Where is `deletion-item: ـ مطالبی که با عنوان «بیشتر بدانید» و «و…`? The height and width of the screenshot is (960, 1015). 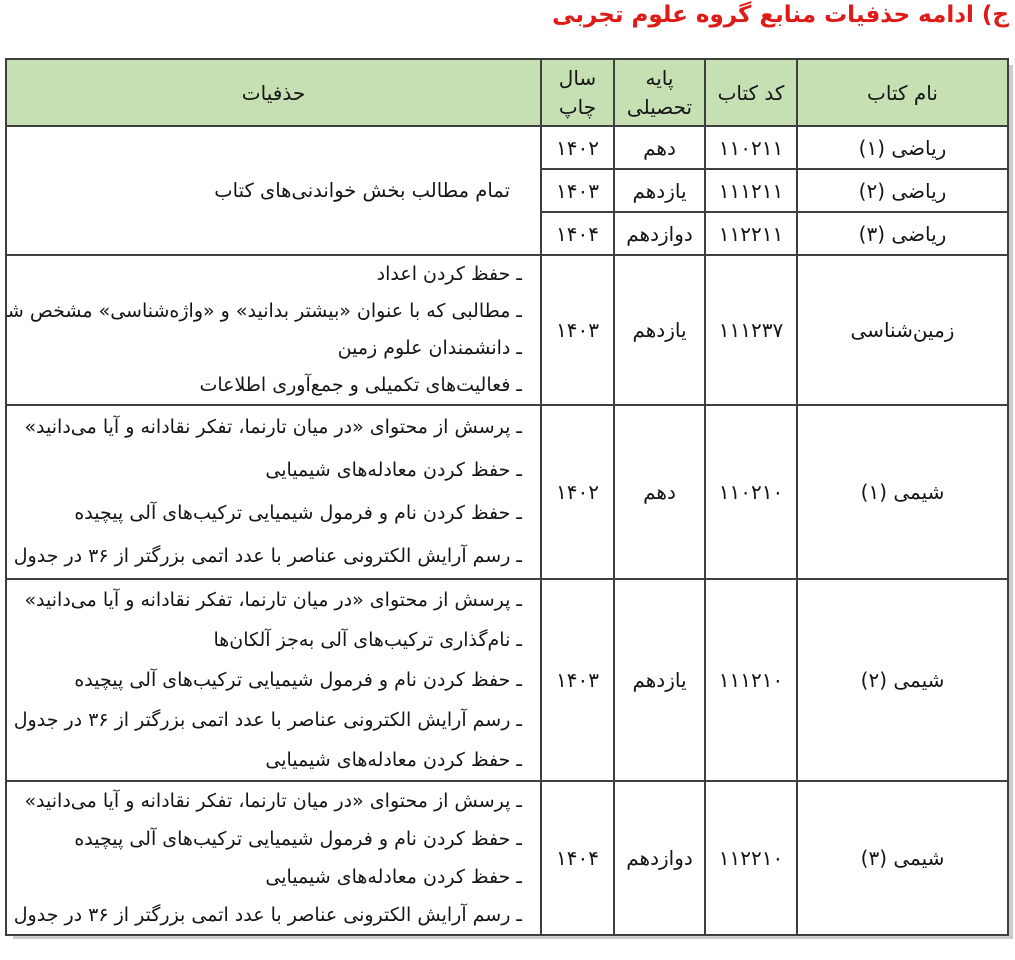 deletion-item: ـ مطالبی که با عنوان «بیشتر بدانید» و «و… is located at coordinates (264, 311).